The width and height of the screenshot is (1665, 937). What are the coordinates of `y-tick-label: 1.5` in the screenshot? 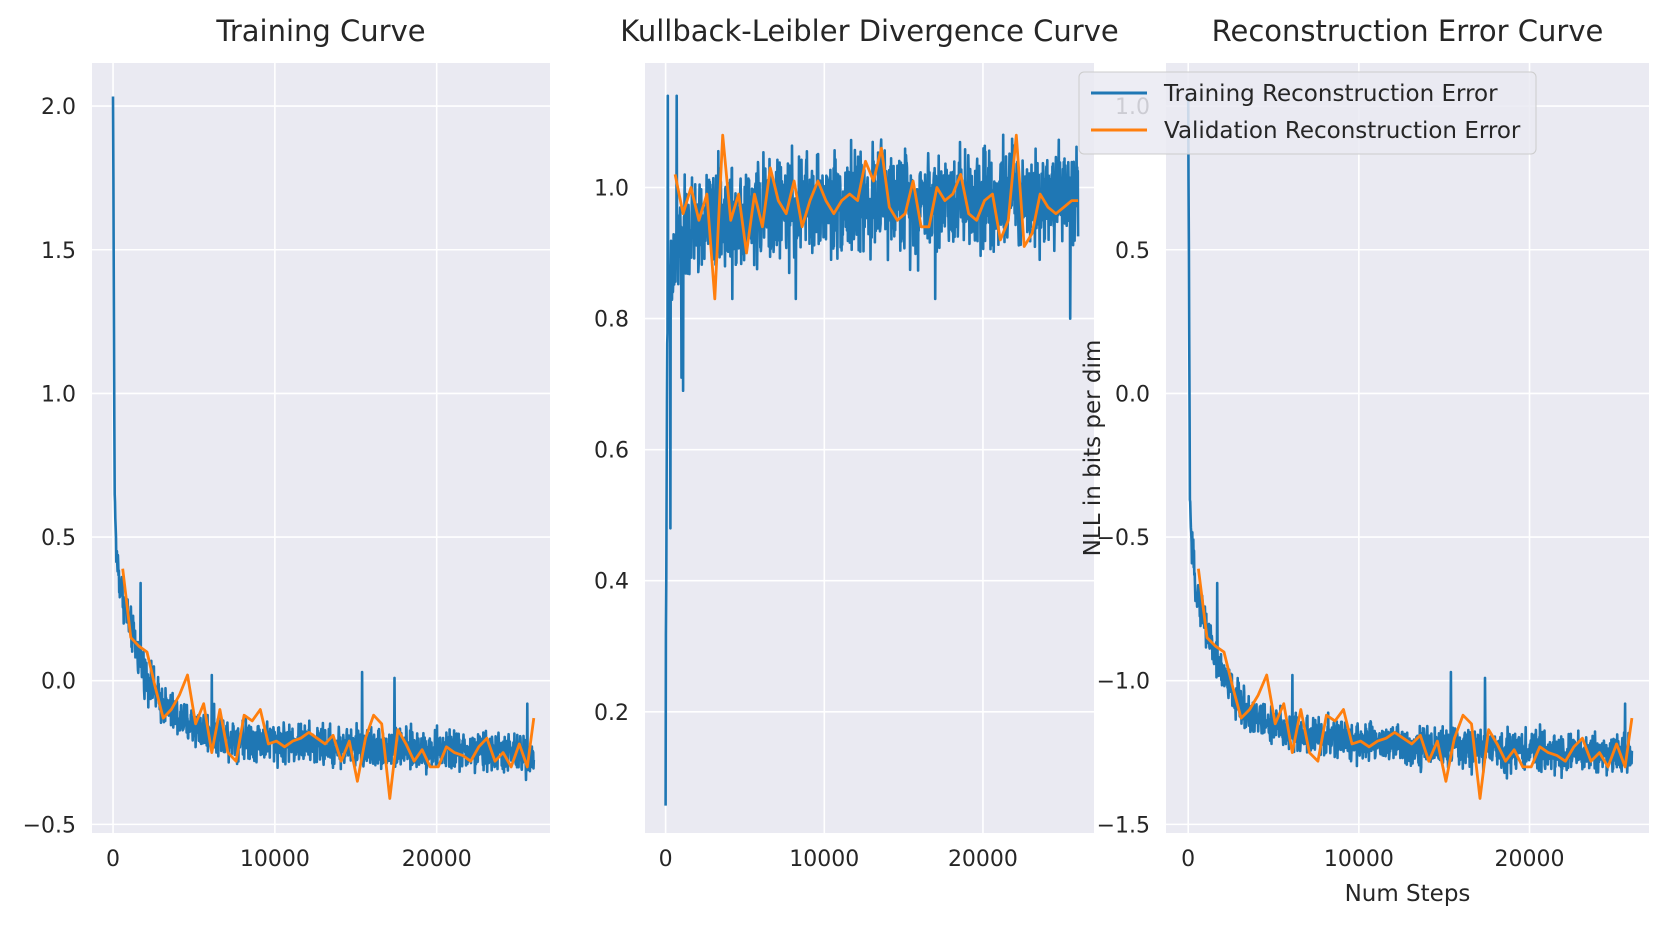 It's located at (58, 251).